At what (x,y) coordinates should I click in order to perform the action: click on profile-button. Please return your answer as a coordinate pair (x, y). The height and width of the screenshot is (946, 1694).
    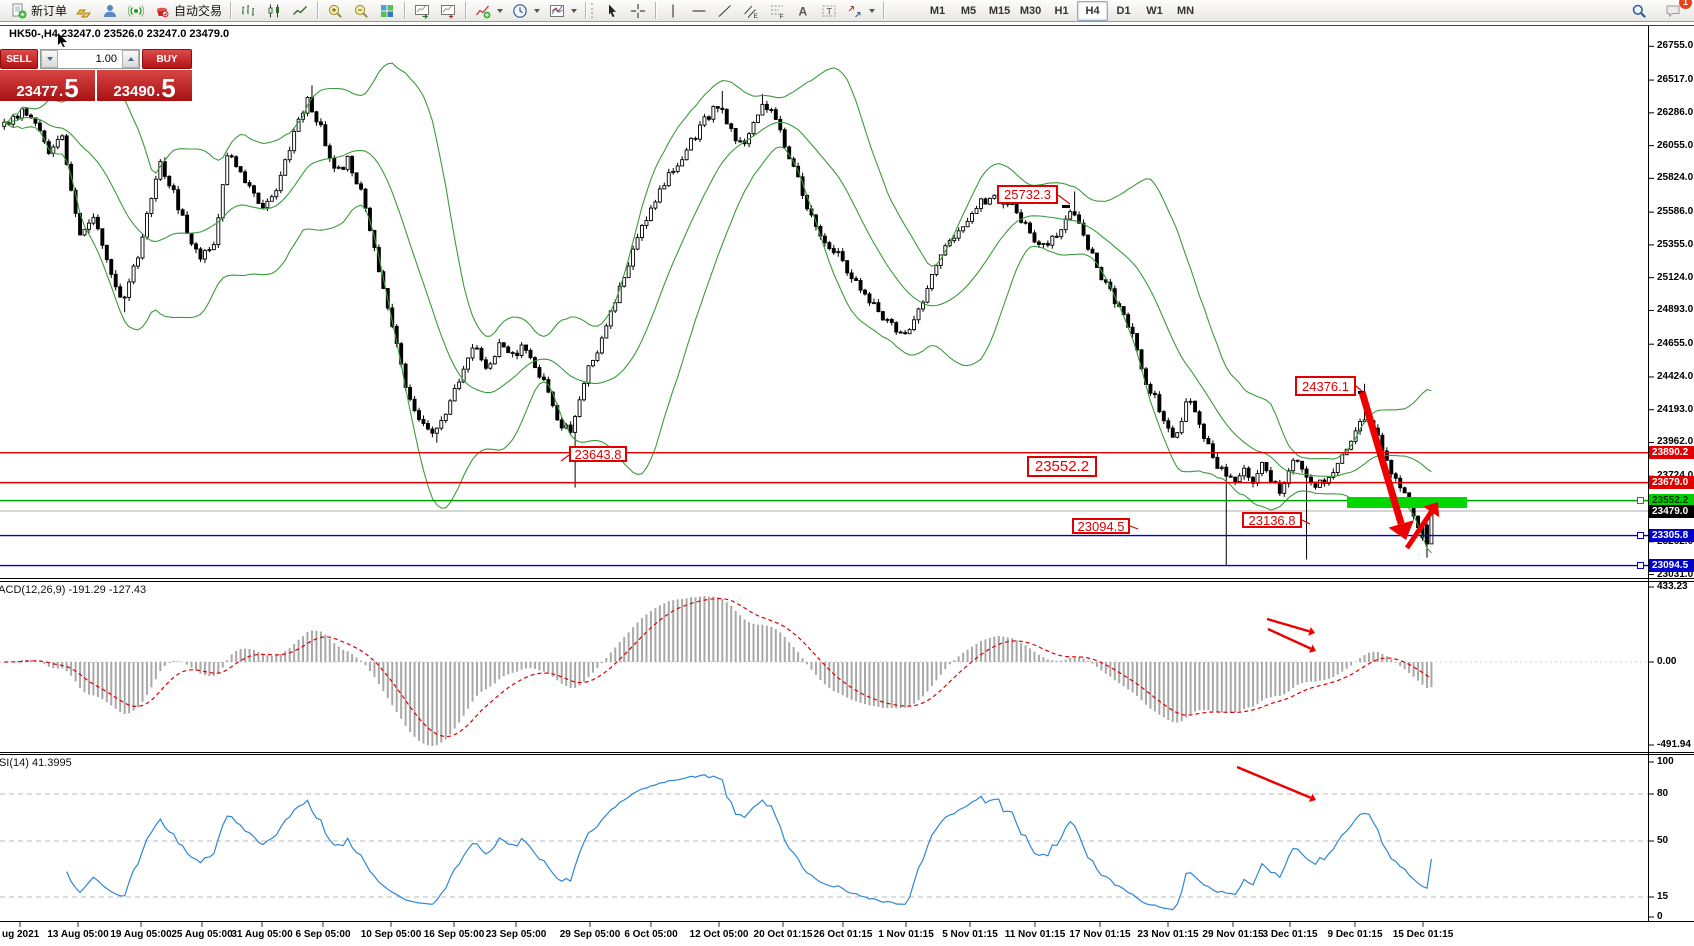
    Looking at the image, I should click on (110, 11).